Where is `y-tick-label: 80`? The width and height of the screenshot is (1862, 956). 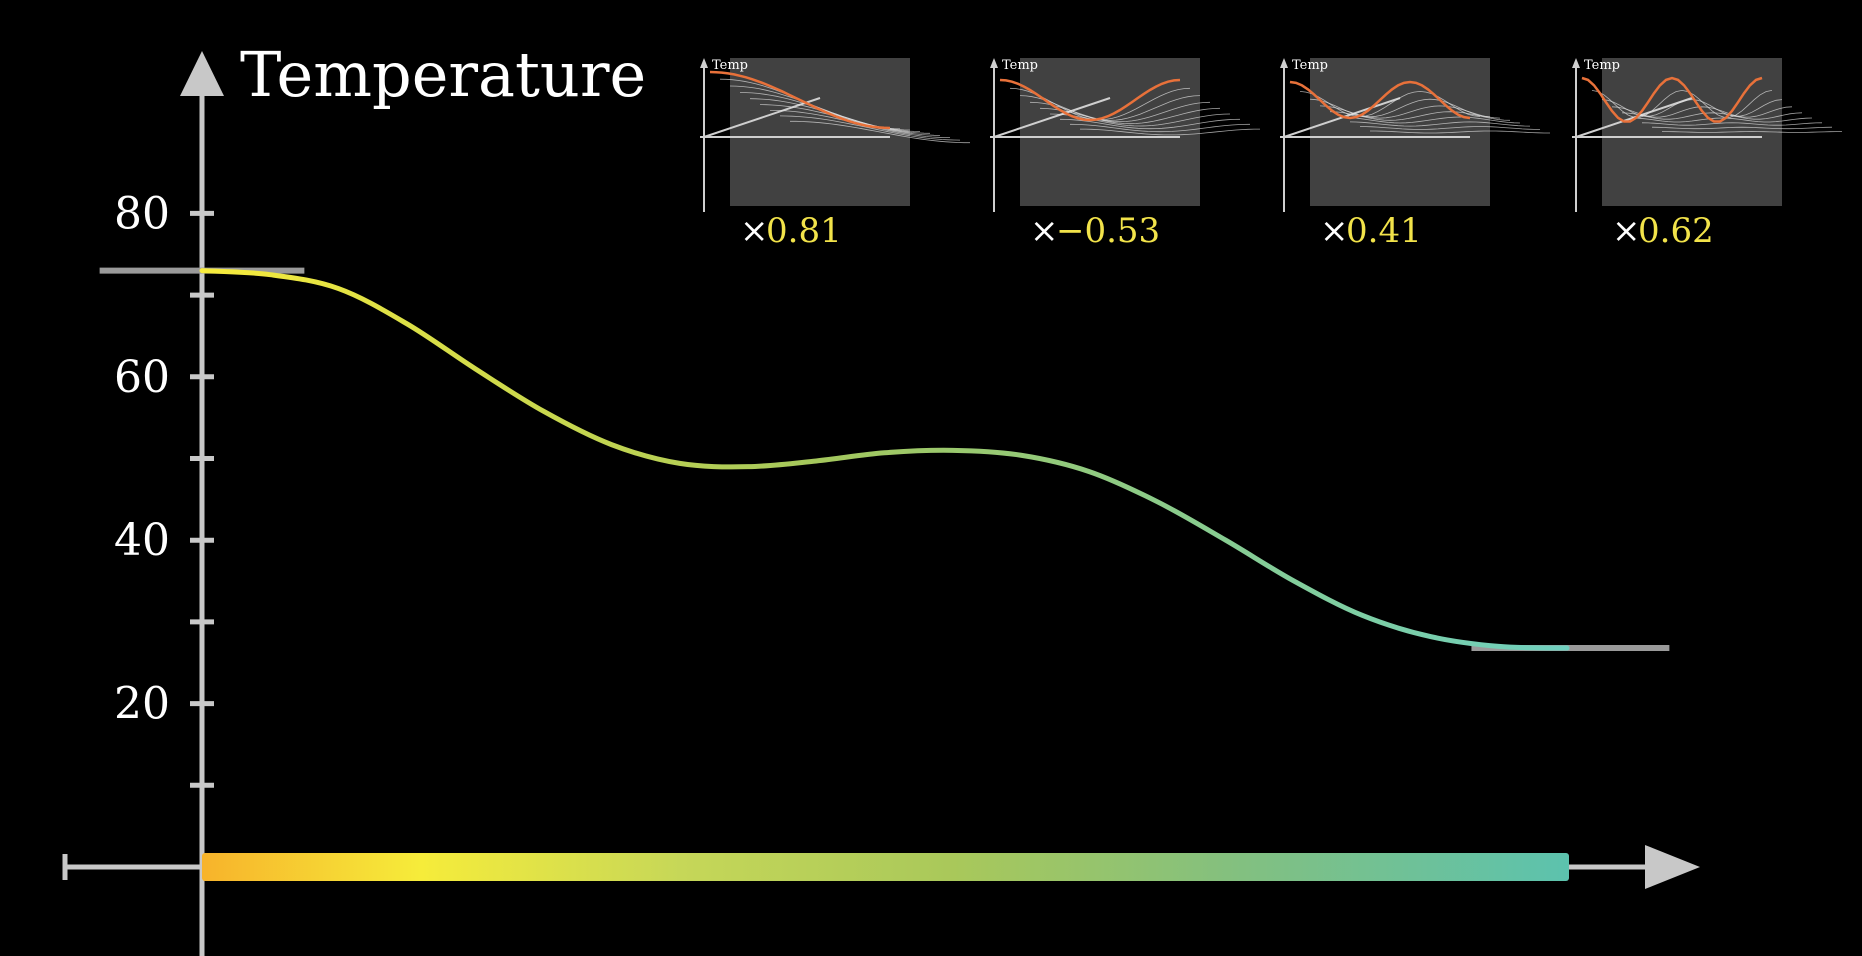
y-tick-label: 80 is located at coordinates (142, 213).